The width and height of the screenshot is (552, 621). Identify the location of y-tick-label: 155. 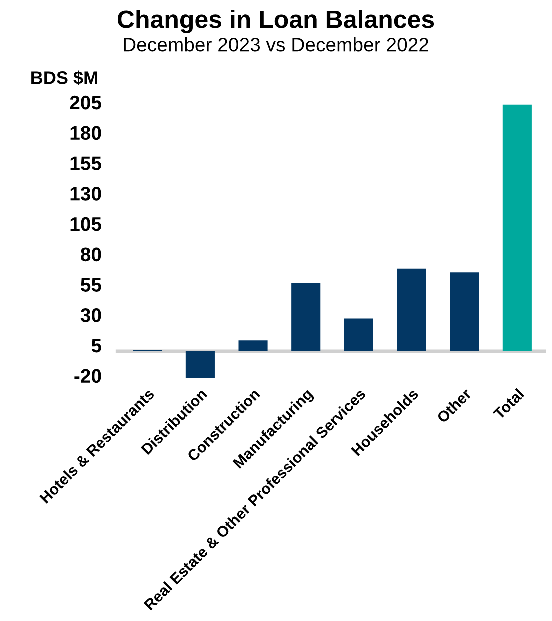
(86, 163).